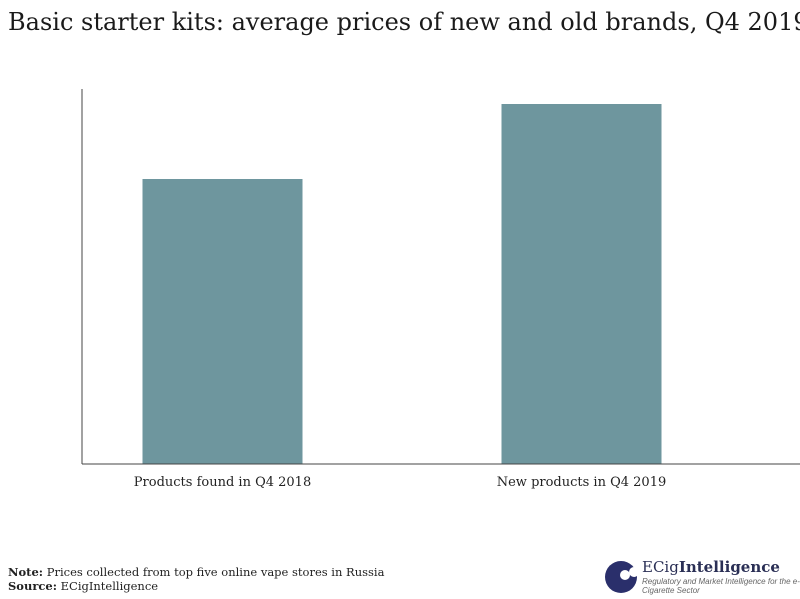 The image size is (800, 599). Describe the element at coordinates (222, 482) in the screenshot. I see `x-tick-label: Products found in Q4 2018` at that location.